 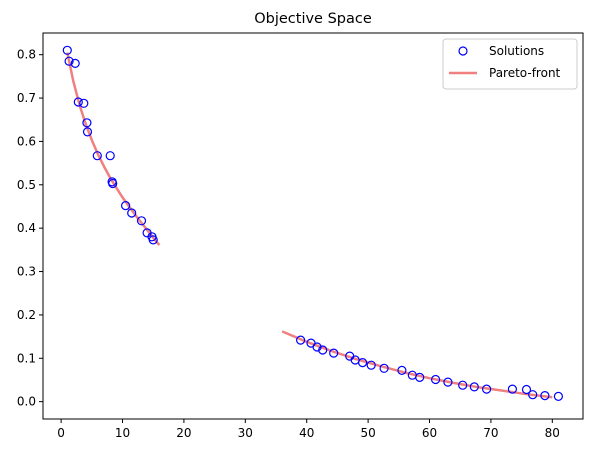 I want to click on y-tick-label: 0.0, so click(x=26, y=402).